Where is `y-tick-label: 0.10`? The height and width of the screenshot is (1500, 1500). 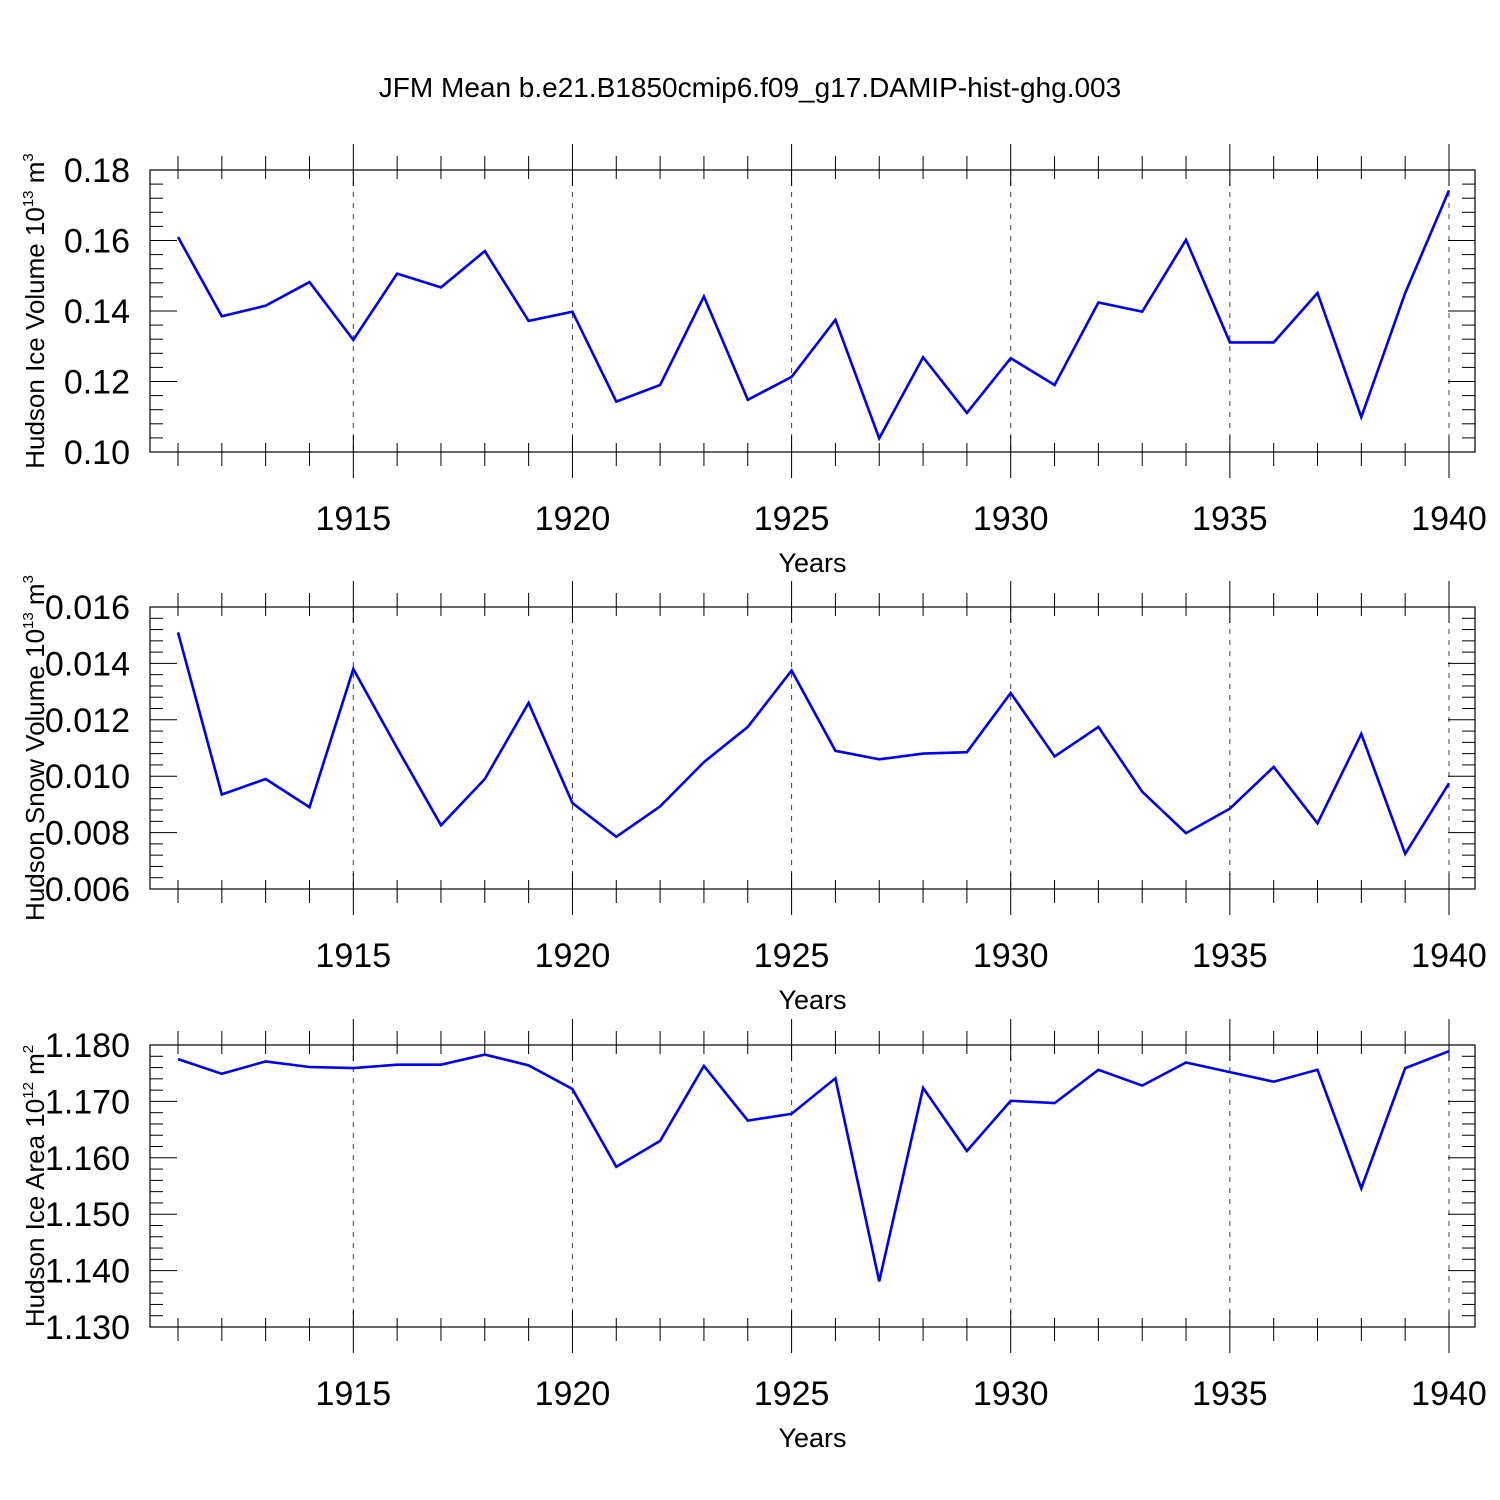 y-tick-label: 0.10 is located at coordinates (97, 453).